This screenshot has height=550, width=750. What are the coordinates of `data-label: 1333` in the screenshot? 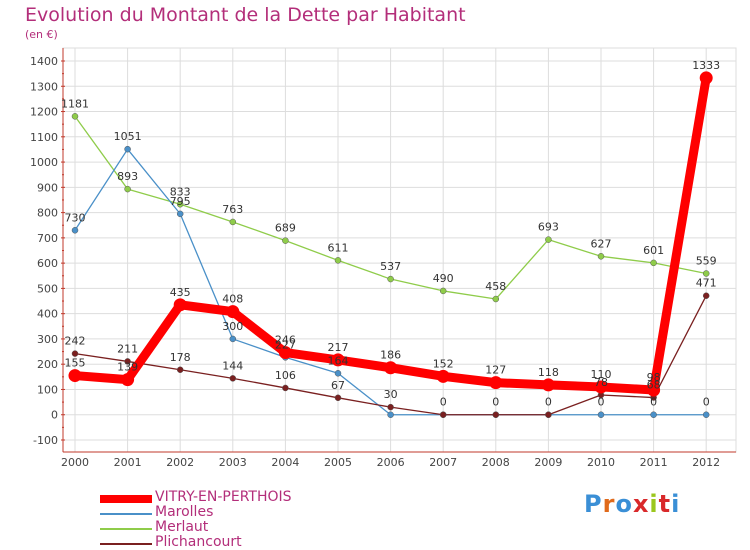 It's located at (706, 65).